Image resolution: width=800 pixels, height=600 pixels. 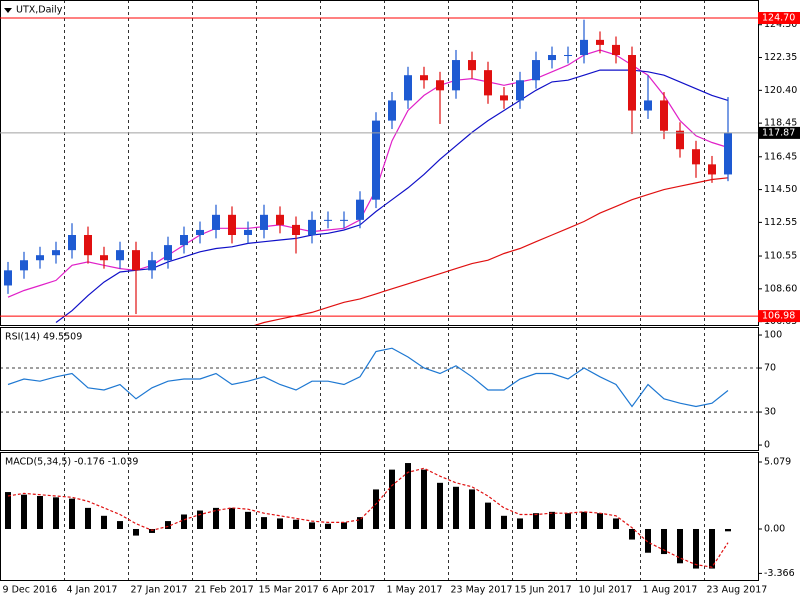 What do you see at coordinates (780, 256) in the screenshot?
I see `y-tick-label: 110.55` at bounding box center [780, 256].